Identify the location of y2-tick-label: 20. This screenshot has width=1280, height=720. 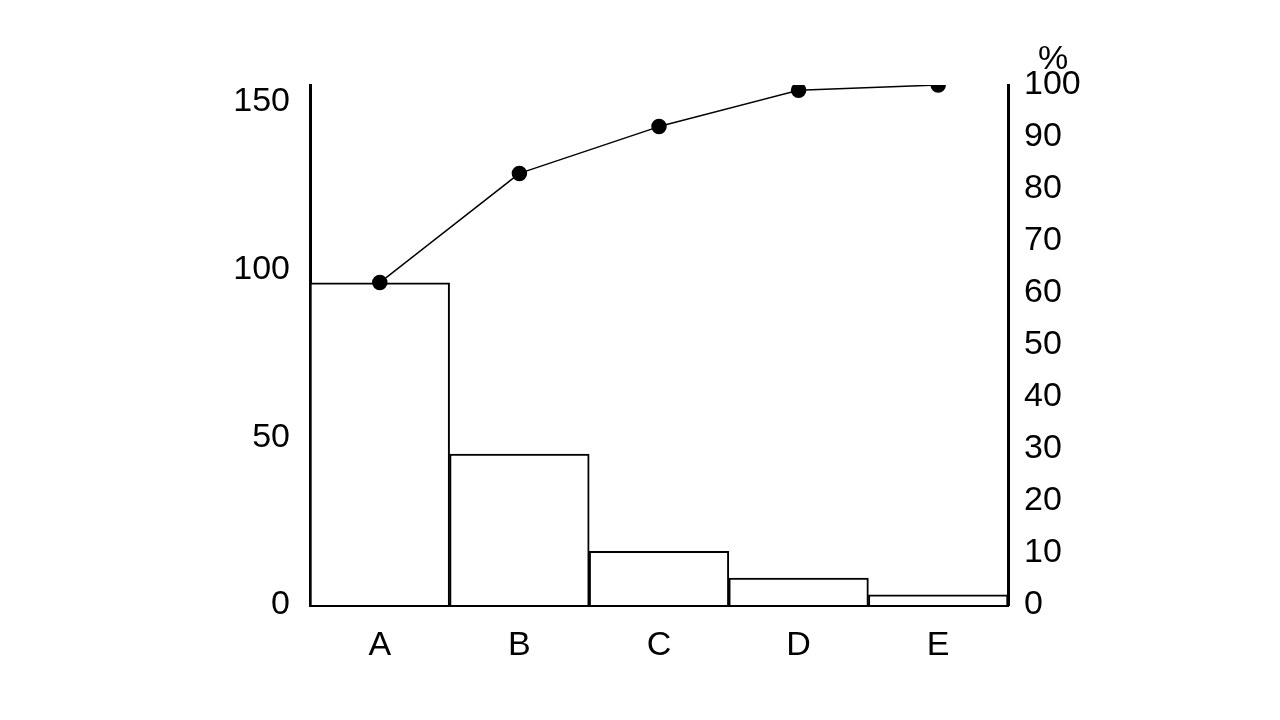
(1043, 498).